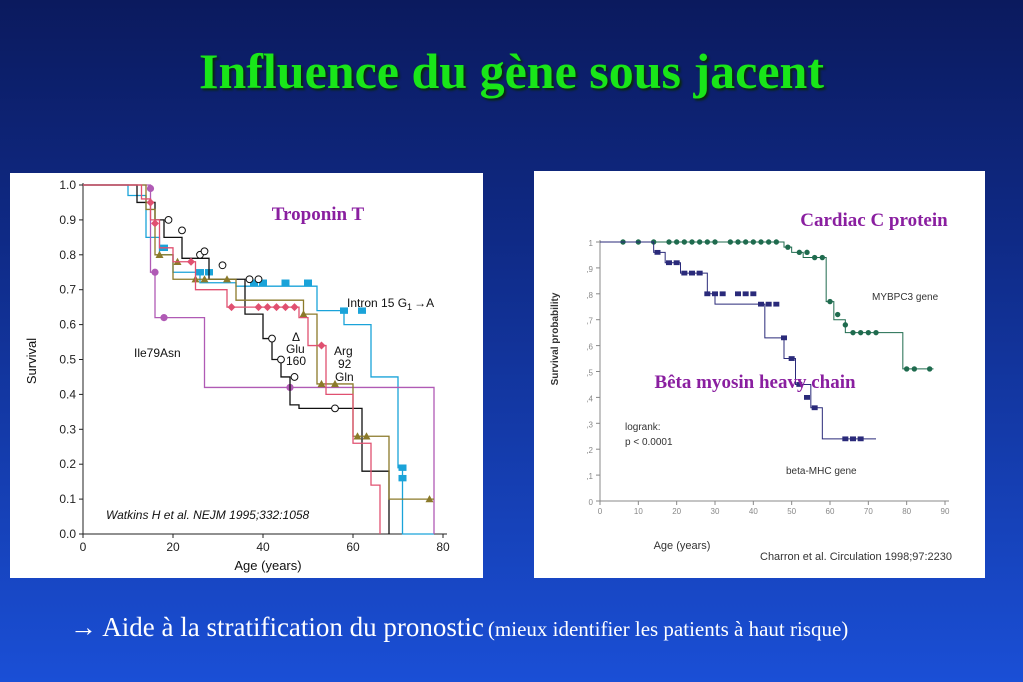  What do you see at coordinates (591, 502) in the screenshot?
I see `y-tick-label: 0` at bounding box center [591, 502].